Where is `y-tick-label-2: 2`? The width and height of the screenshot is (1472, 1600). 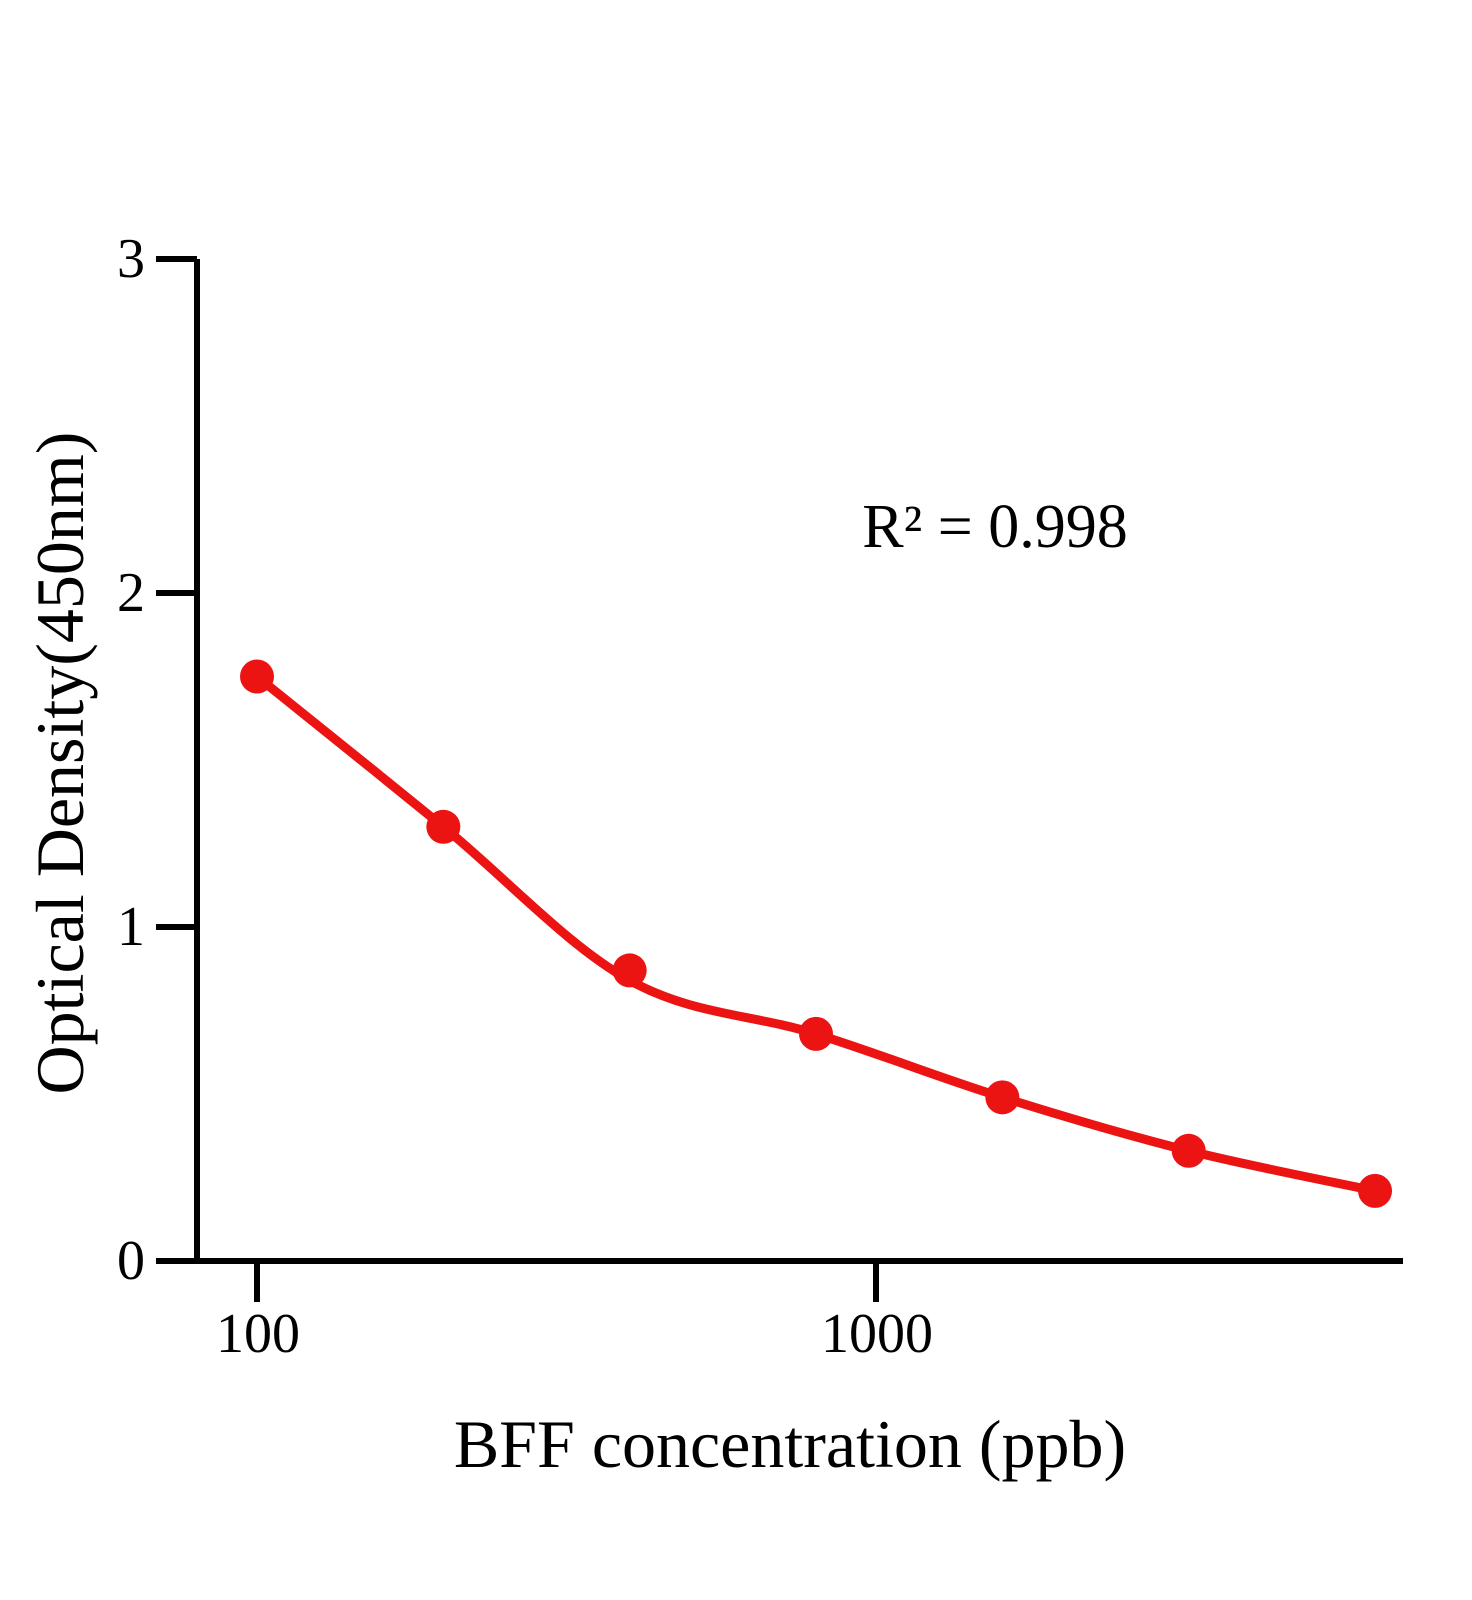
y-tick-label-2: 2 is located at coordinates (131, 593).